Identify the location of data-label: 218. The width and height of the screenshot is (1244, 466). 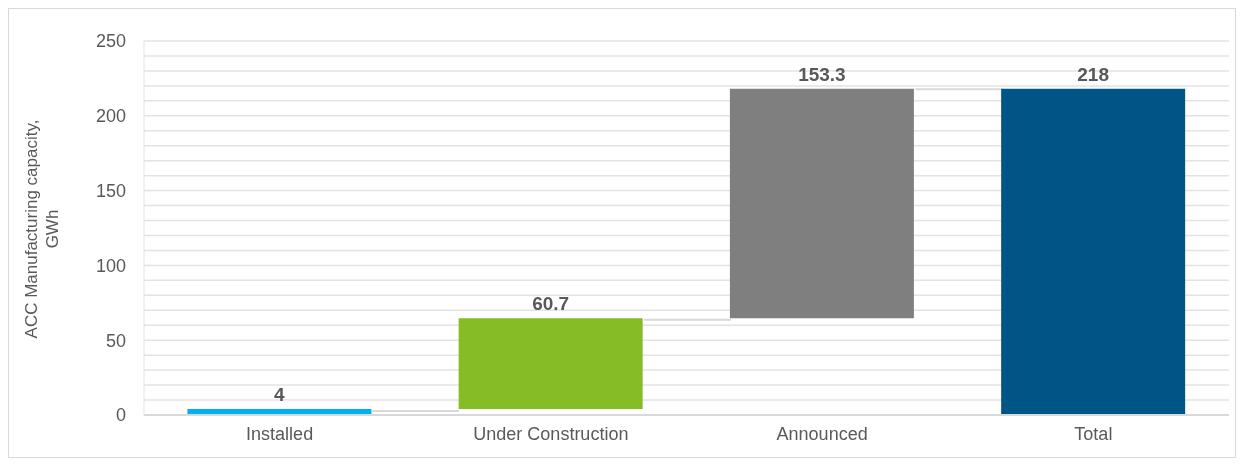
(1093, 74).